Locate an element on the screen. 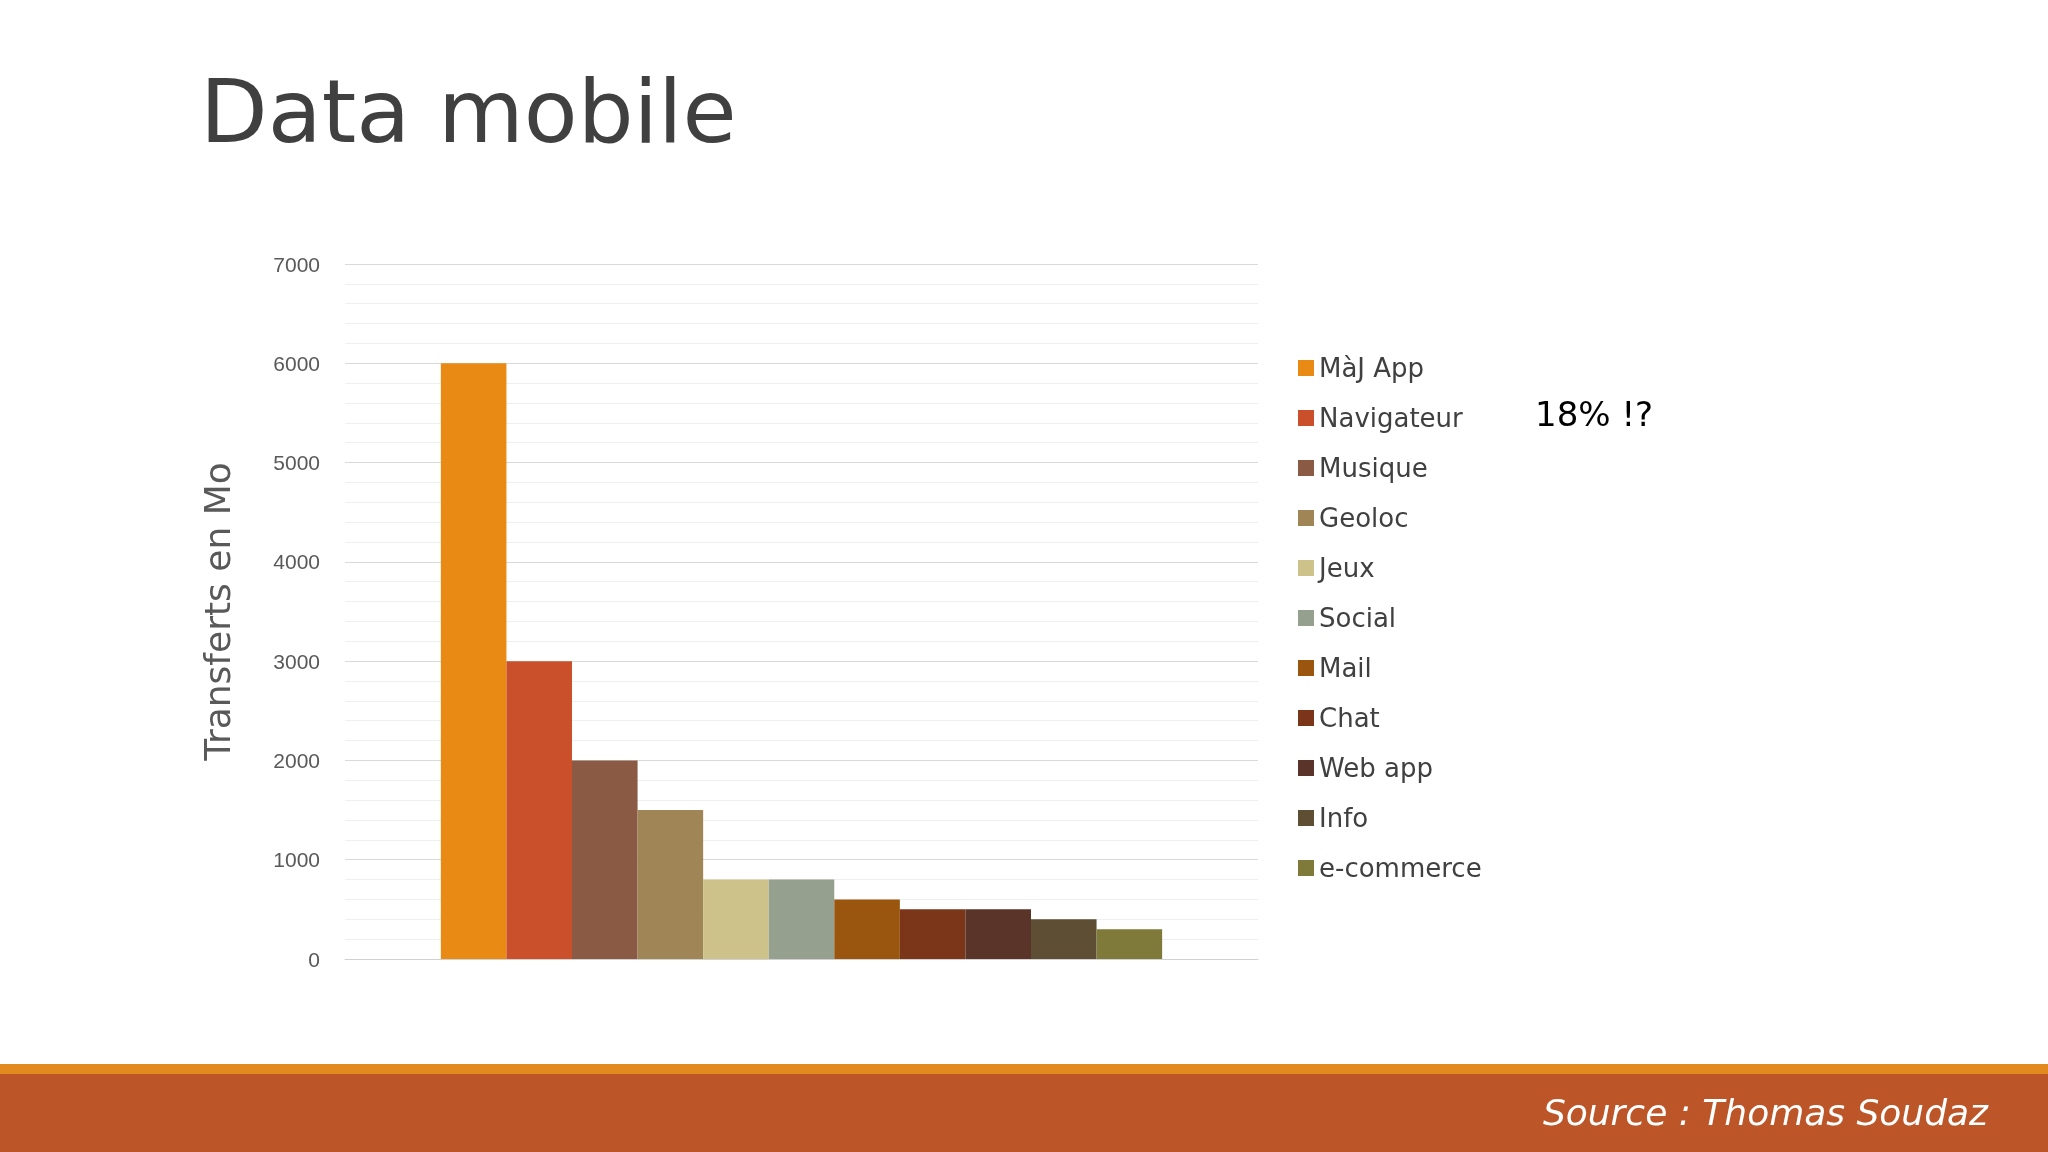  legend-label: Geoloc is located at coordinates (1364, 518).